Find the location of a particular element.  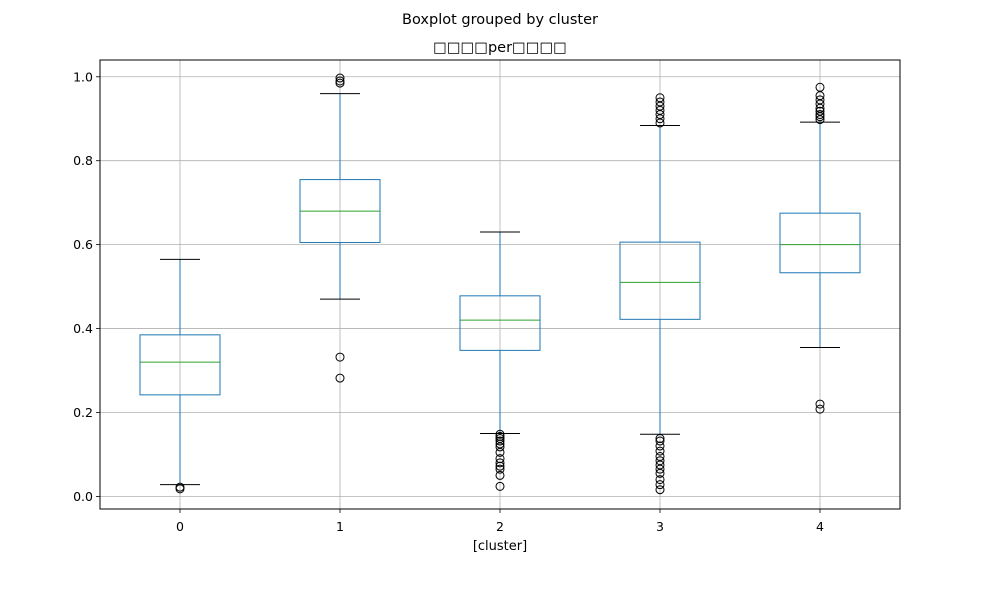

y-tick-label: 0.2 is located at coordinates (83, 412).